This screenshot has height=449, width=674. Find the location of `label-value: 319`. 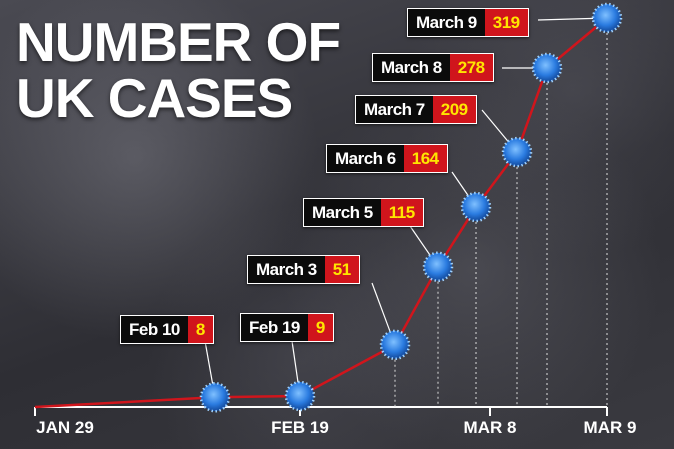

label-value: 319 is located at coordinates (506, 22).